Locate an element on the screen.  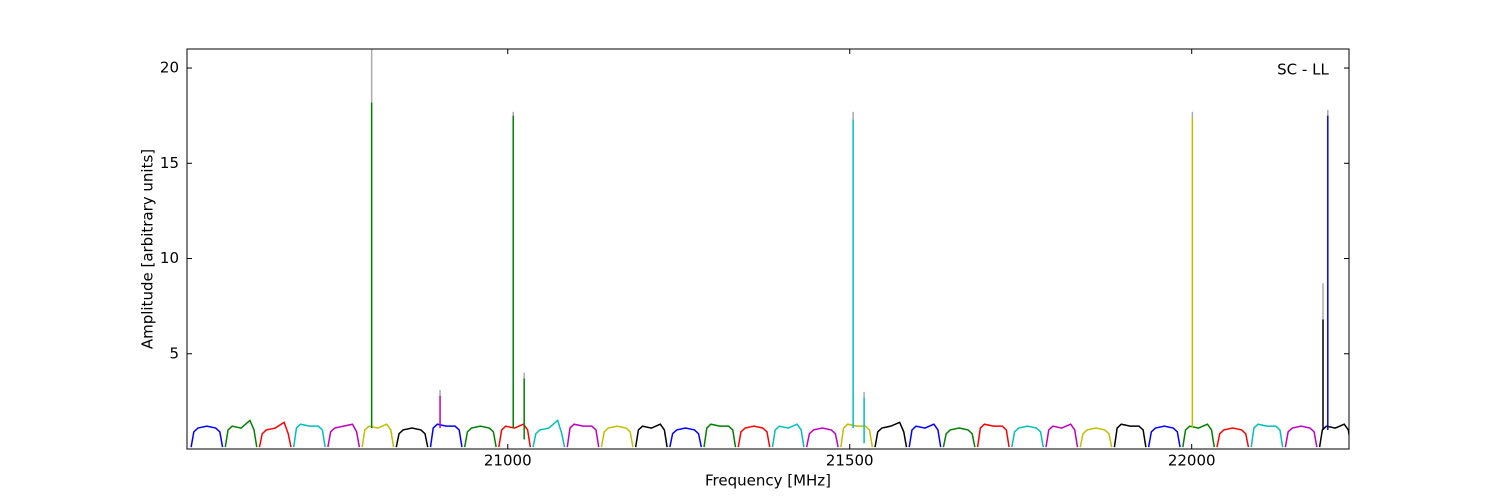
x-tick-label: 21000 is located at coordinates (508, 461).